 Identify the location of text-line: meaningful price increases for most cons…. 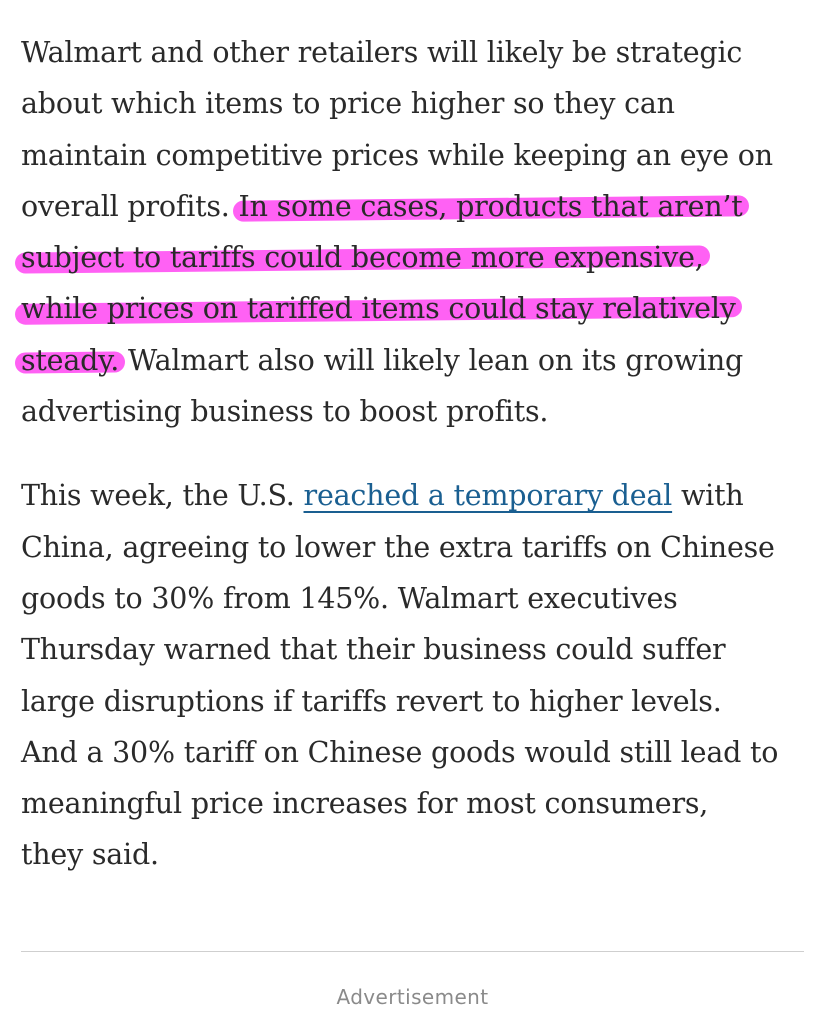
(365, 804).